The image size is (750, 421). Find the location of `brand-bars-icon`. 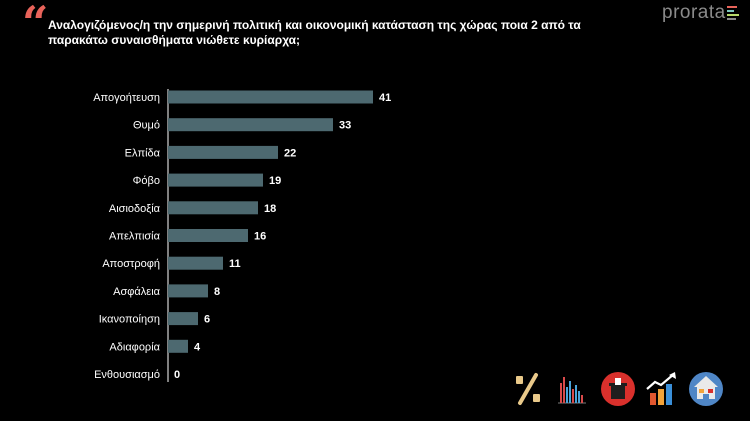

brand-bars-icon is located at coordinates (733, 13).